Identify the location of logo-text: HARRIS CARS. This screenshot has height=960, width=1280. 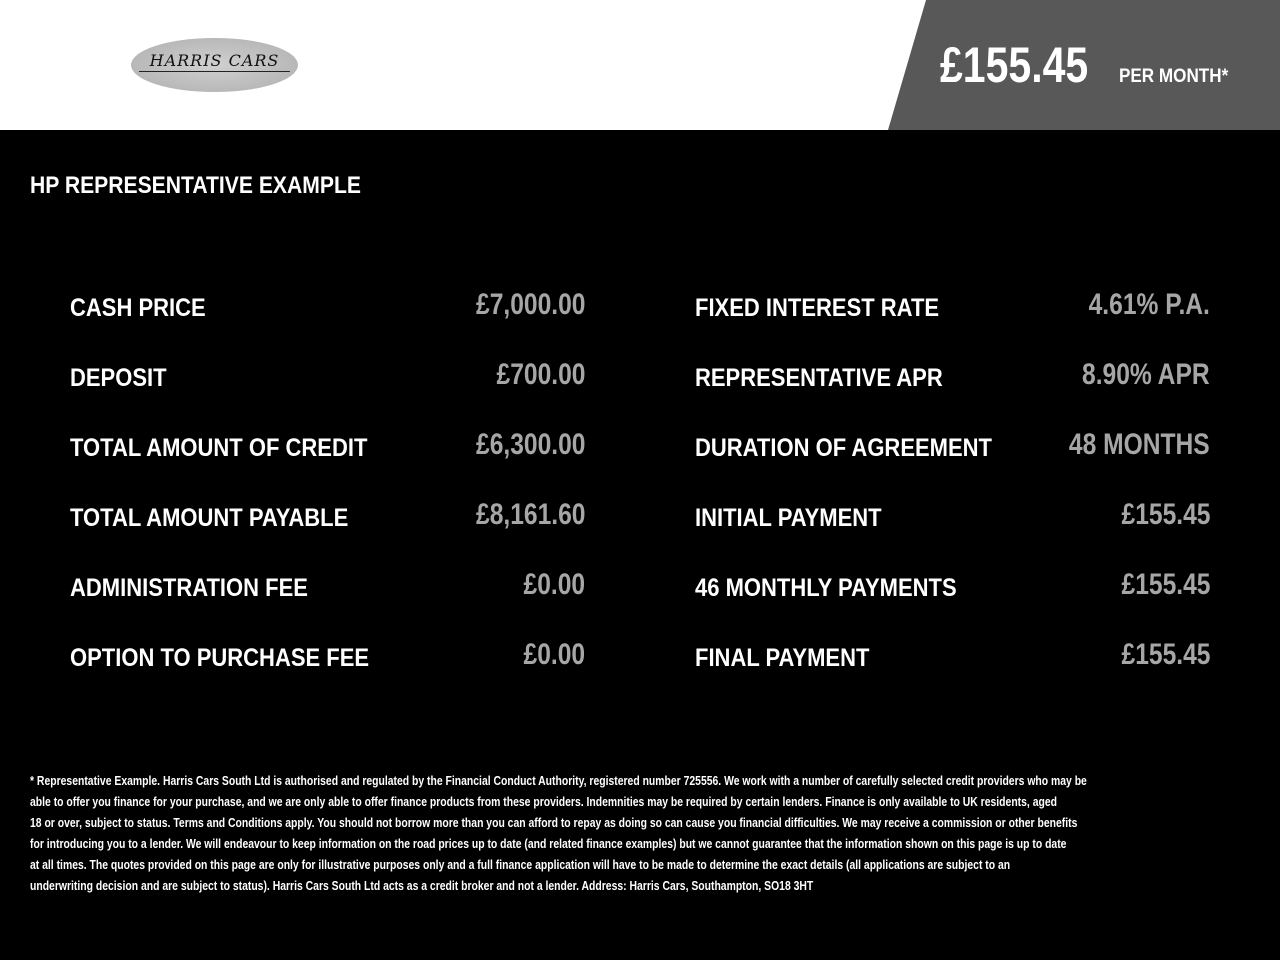
(214, 60).